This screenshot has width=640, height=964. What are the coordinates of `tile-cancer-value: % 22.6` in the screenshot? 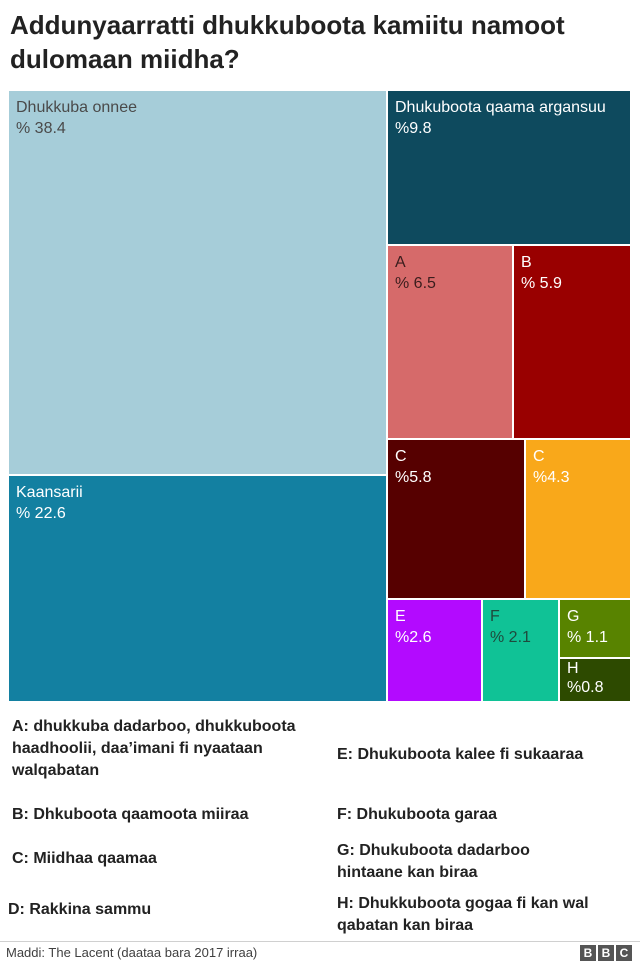 It's located at (41, 513).